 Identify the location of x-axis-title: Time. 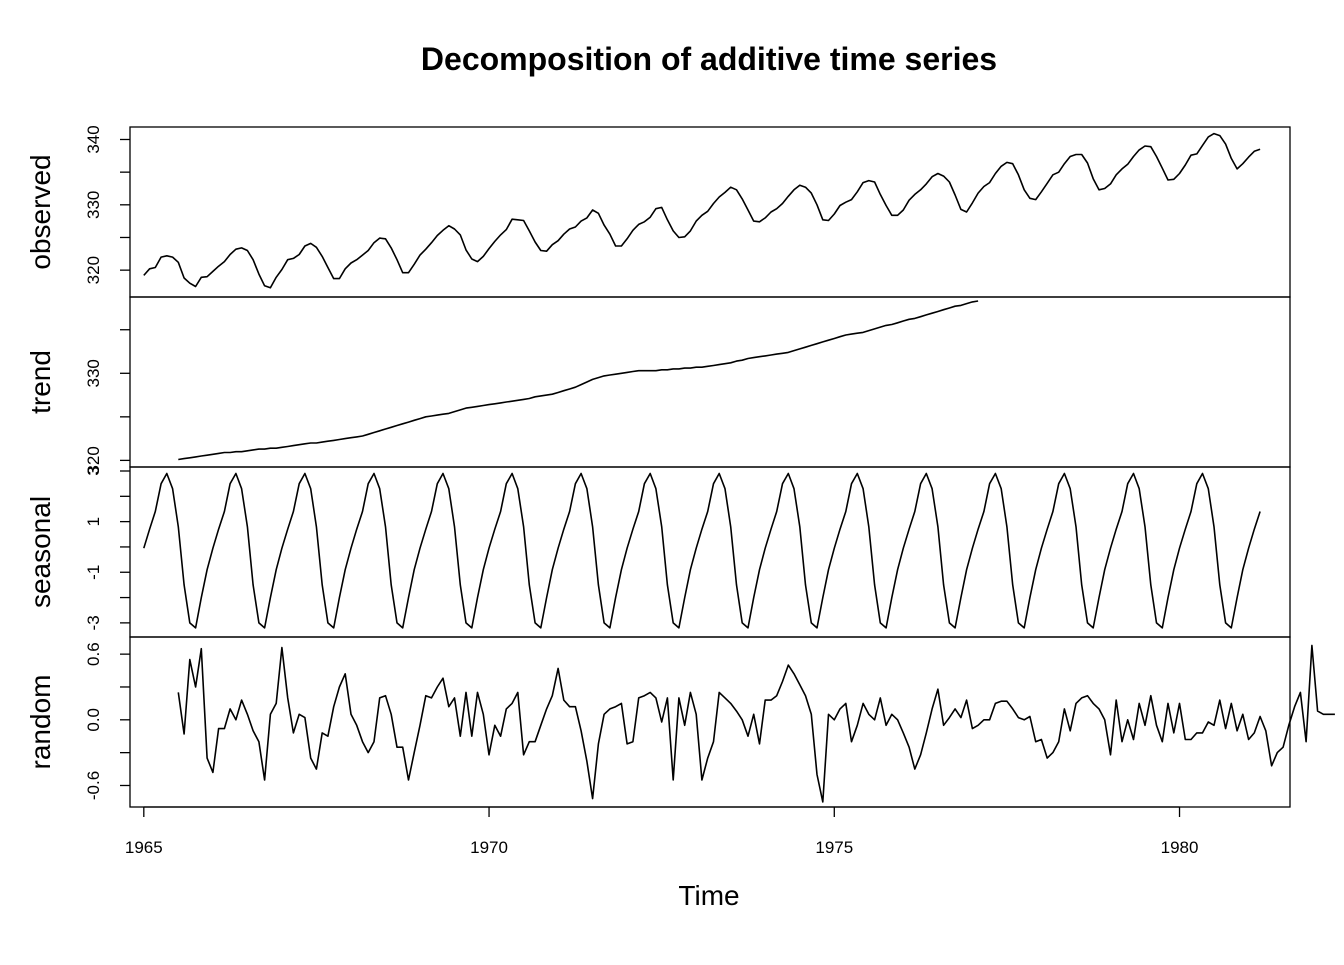
(708, 895).